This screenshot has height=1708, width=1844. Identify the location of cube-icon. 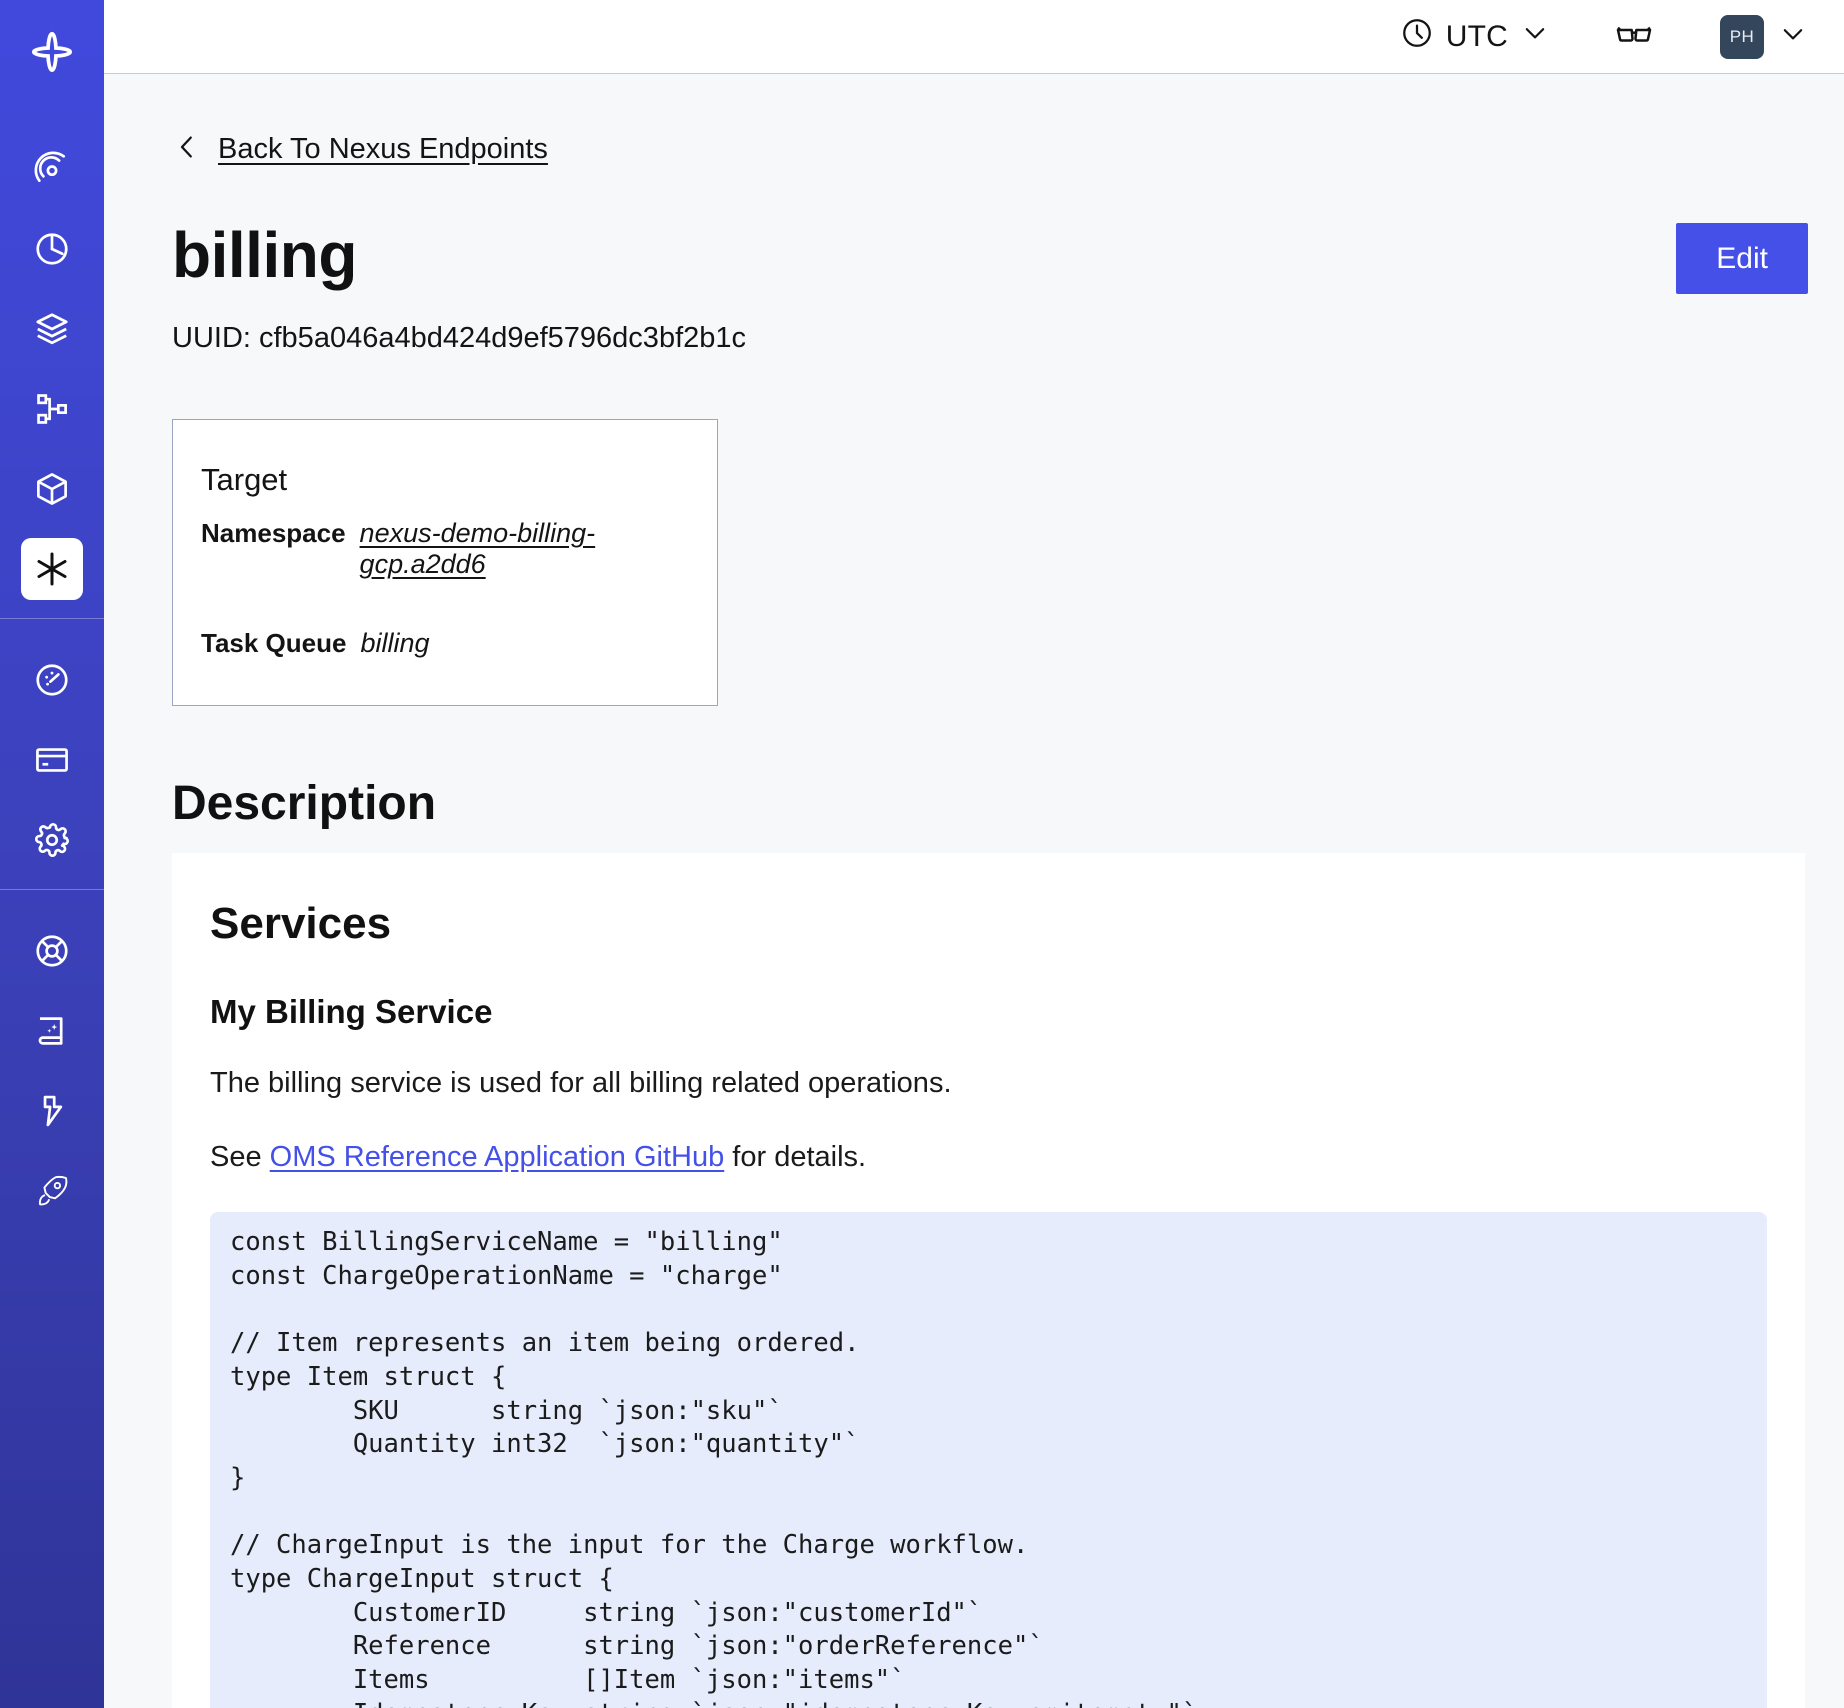
(52, 489).